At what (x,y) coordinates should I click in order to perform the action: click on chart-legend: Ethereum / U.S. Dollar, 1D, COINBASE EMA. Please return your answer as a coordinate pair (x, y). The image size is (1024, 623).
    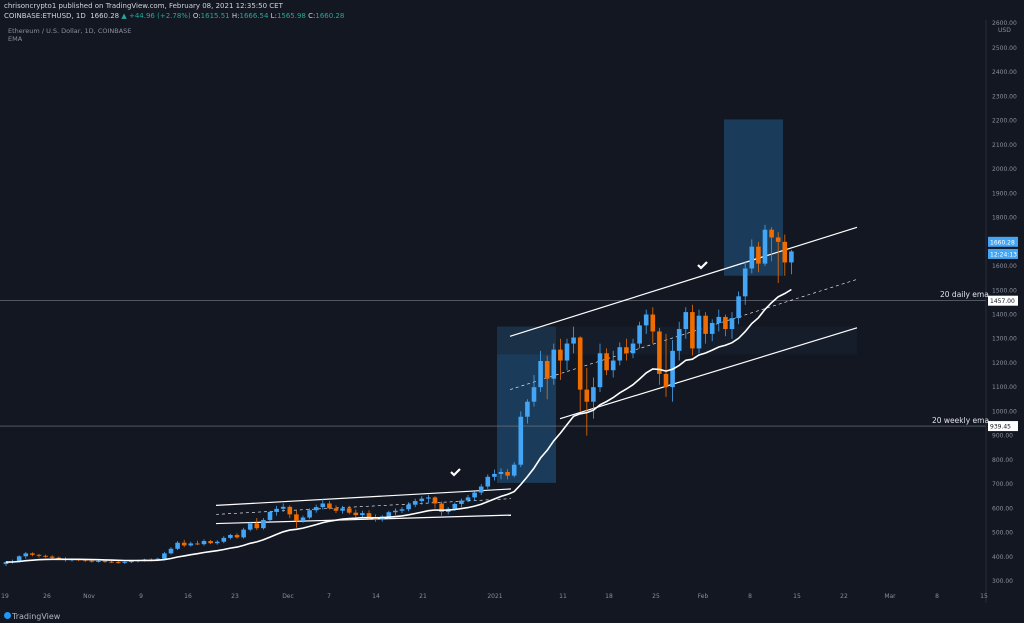
    Looking at the image, I should click on (69, 35).